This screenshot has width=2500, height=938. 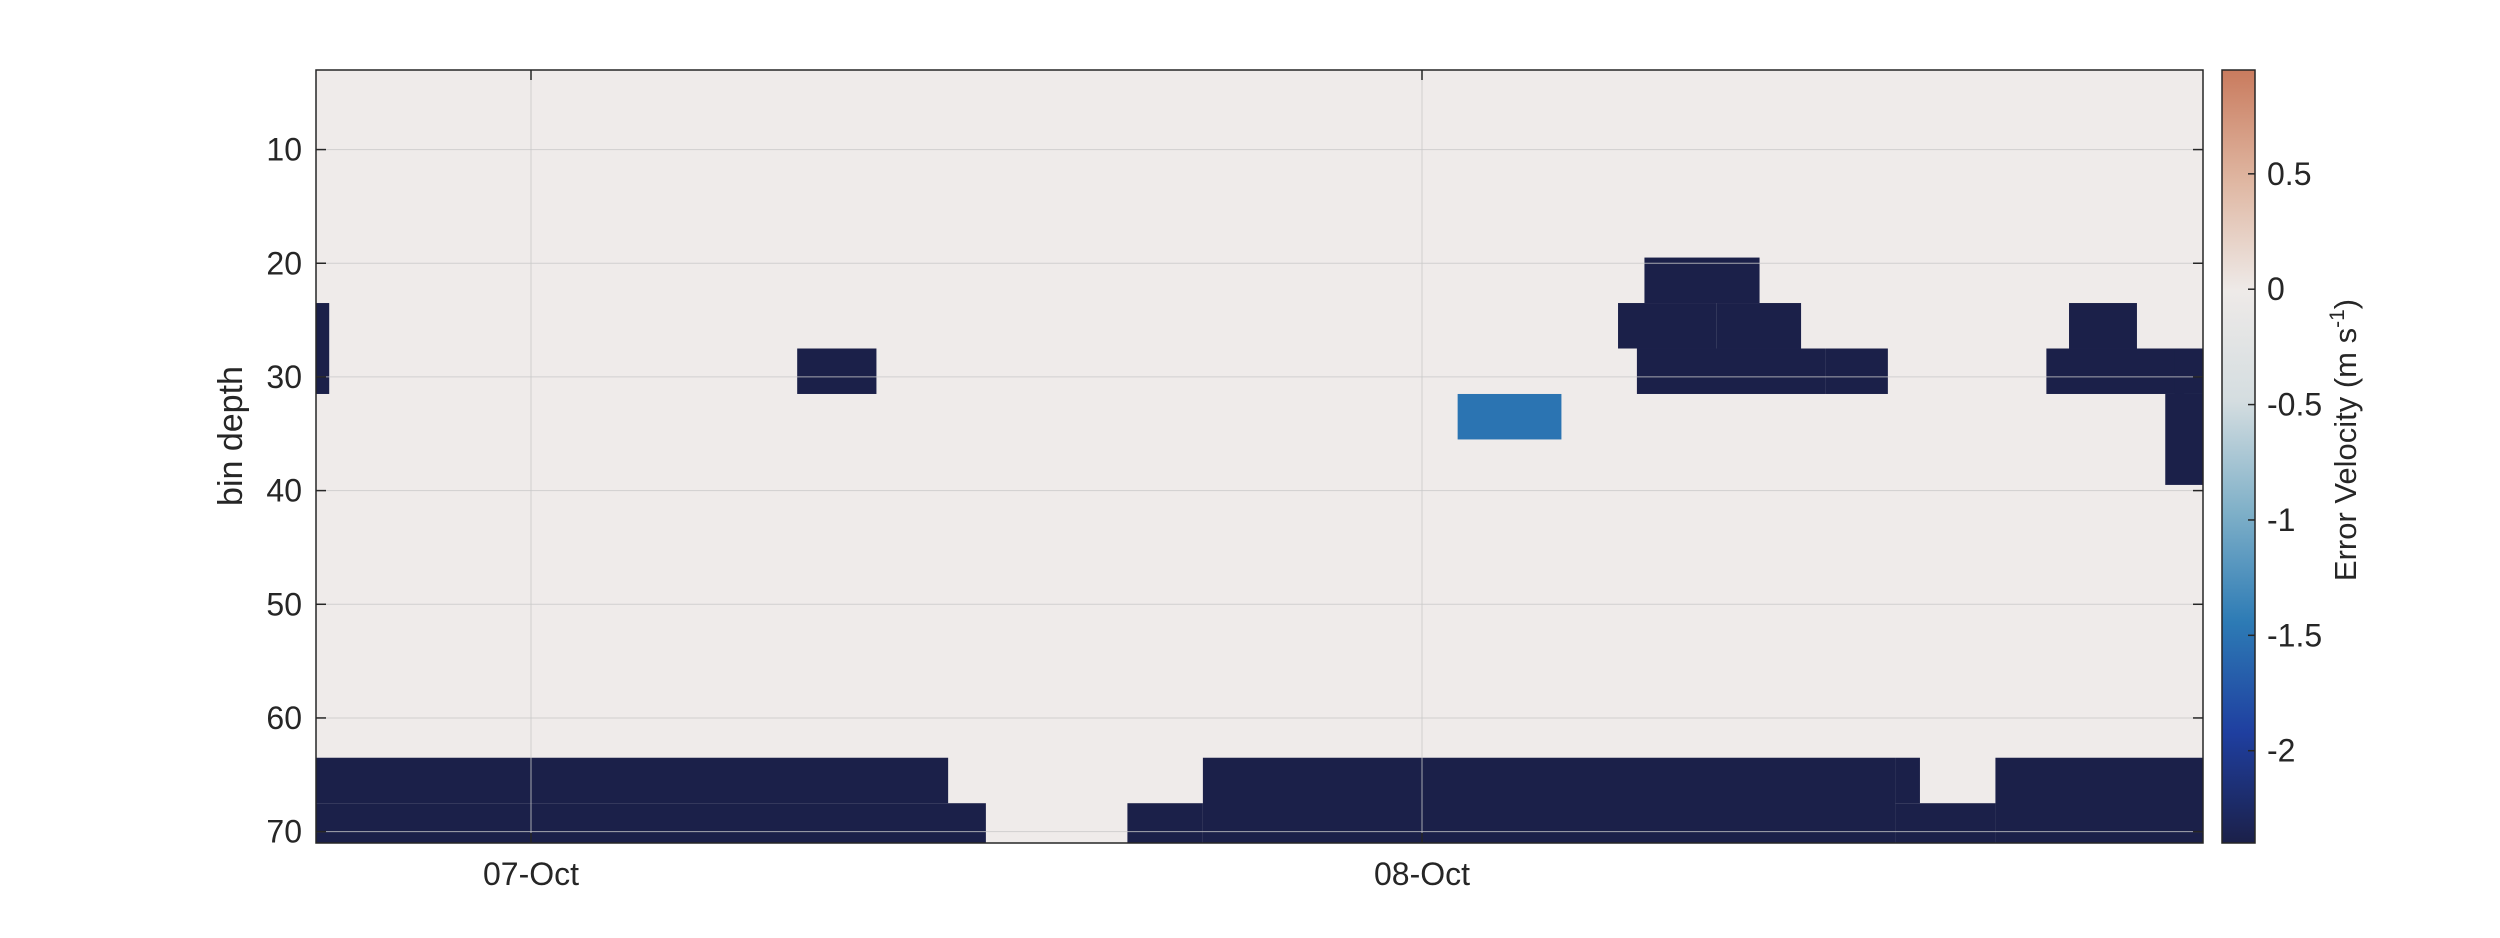 I want to click on heatmap-block-surface-band-08oct-g, so click(x=2103, y=326).